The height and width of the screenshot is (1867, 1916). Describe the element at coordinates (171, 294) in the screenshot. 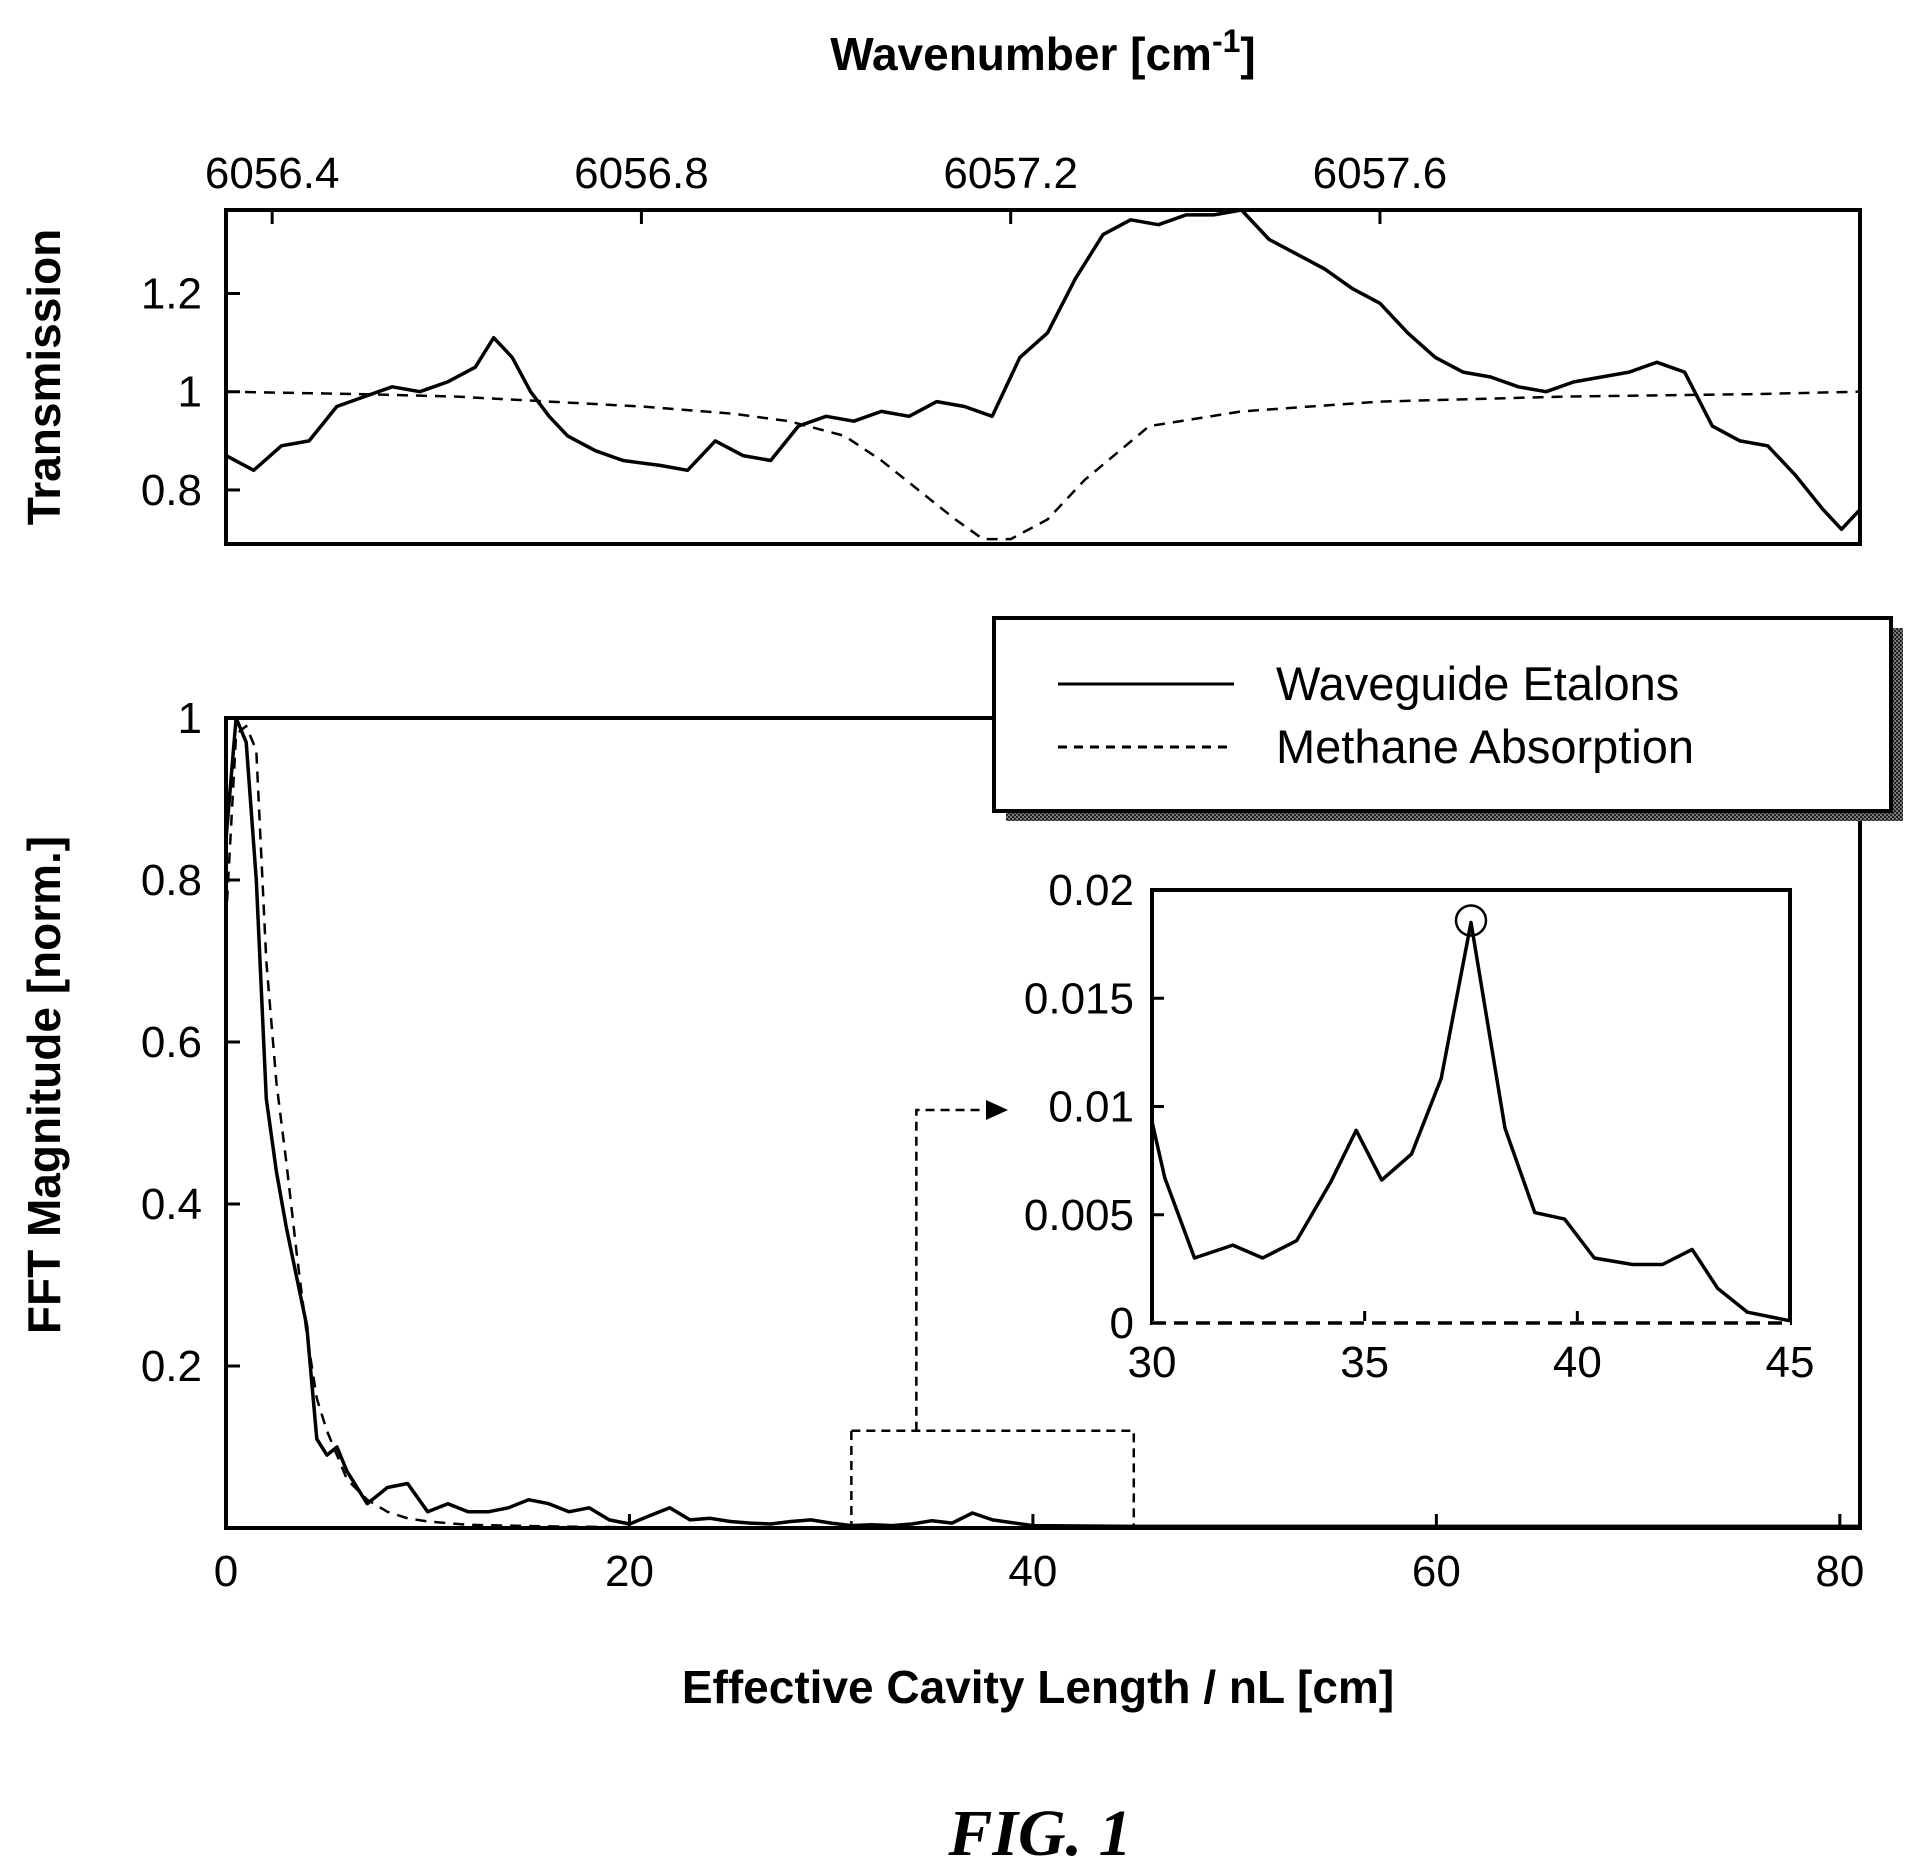

I see `y-tick-label: 1.2` at that location.